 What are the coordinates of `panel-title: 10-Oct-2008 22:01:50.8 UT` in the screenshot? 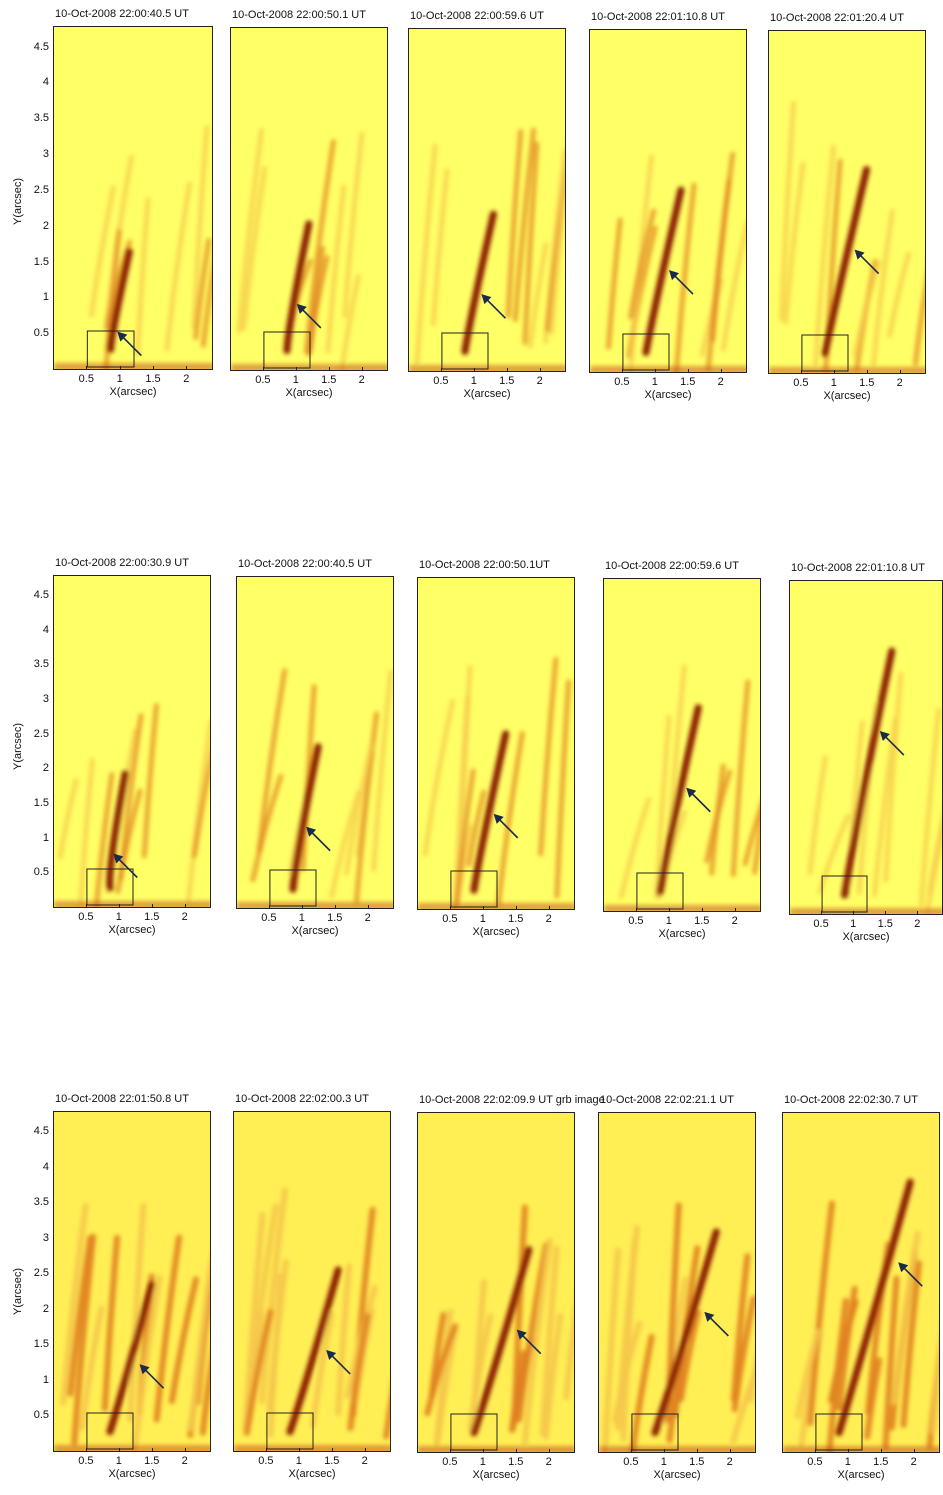 It's located at (122, 1099).